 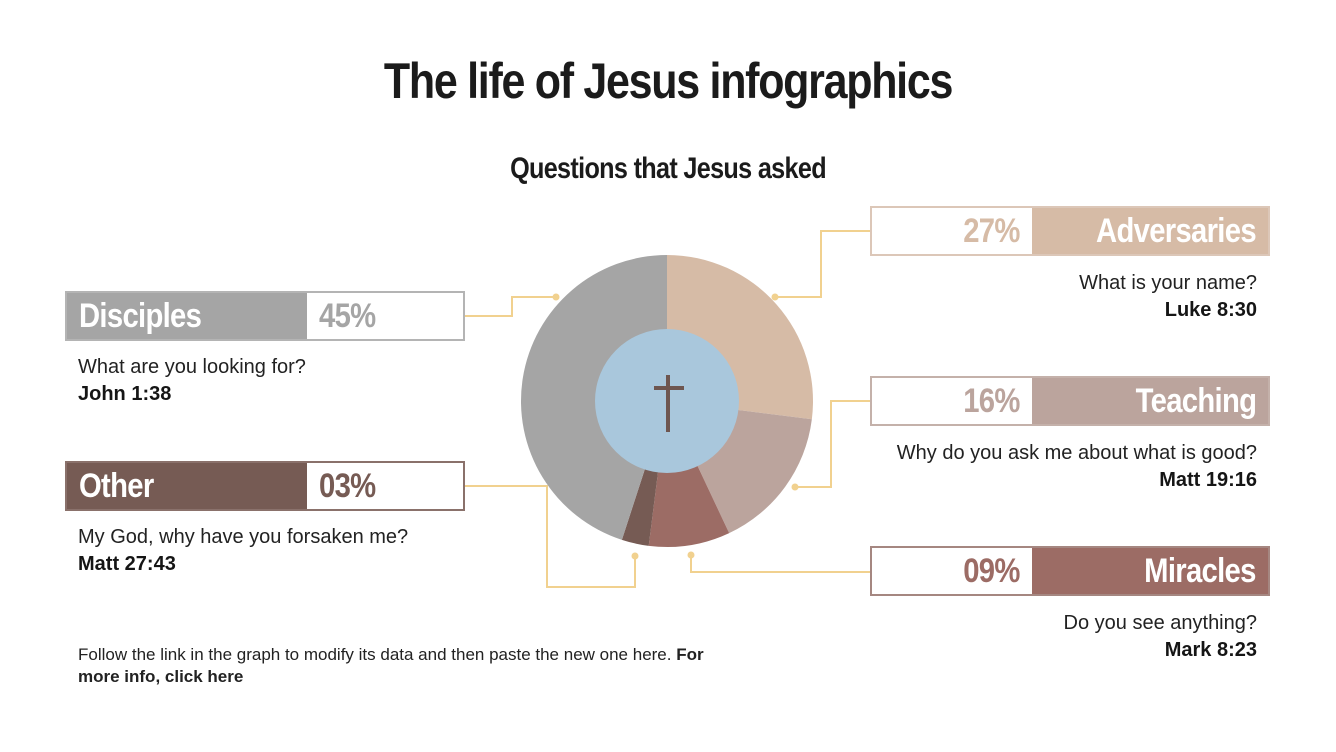 I want to click on question-text: My God, why have you forsaken me?, so click(x=243, y=537).